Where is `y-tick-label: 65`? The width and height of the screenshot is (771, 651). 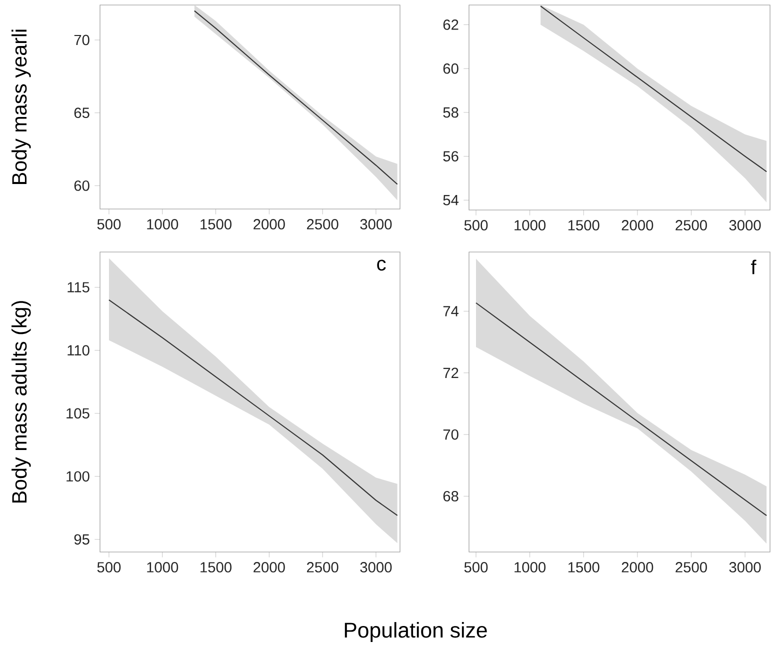 y-tick-label: 65 is located at coordinates (82, 113).